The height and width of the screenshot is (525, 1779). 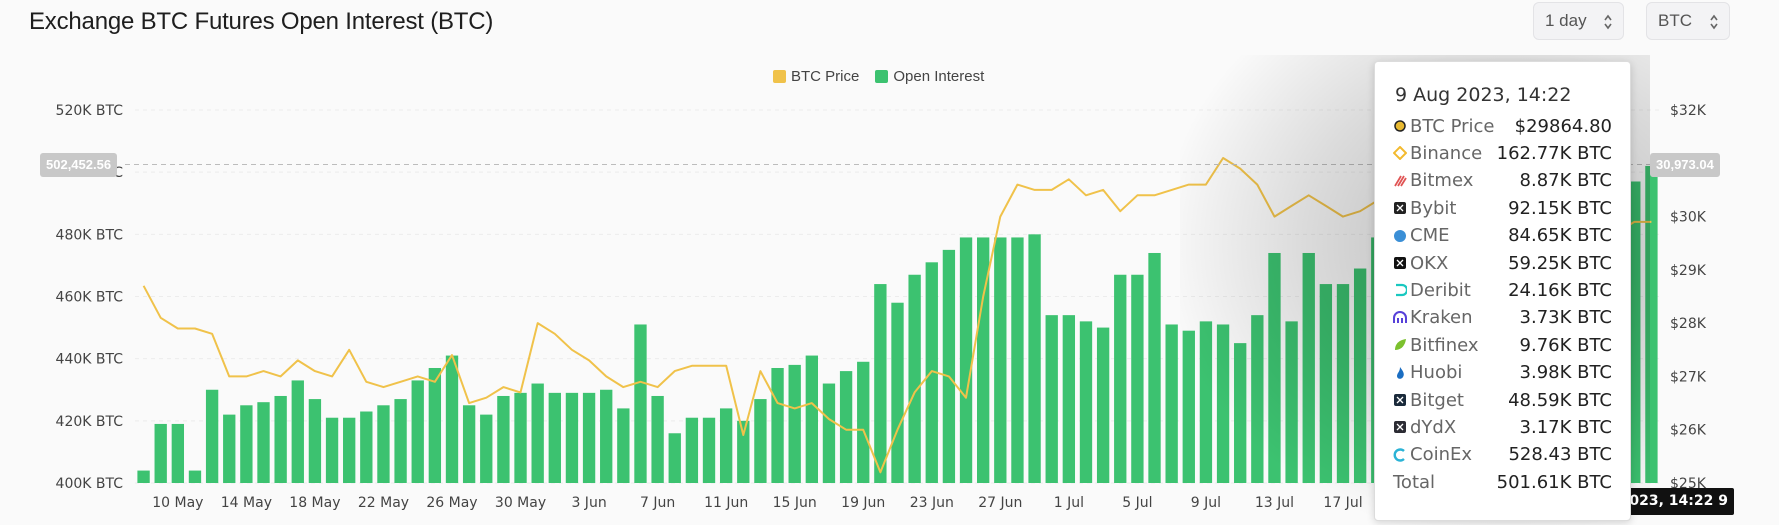 What do you see at coordinates (1452, 126) in the screenshot?
I see `tooltip-row-name: BTC Price` at bounding box center [1452, 126].